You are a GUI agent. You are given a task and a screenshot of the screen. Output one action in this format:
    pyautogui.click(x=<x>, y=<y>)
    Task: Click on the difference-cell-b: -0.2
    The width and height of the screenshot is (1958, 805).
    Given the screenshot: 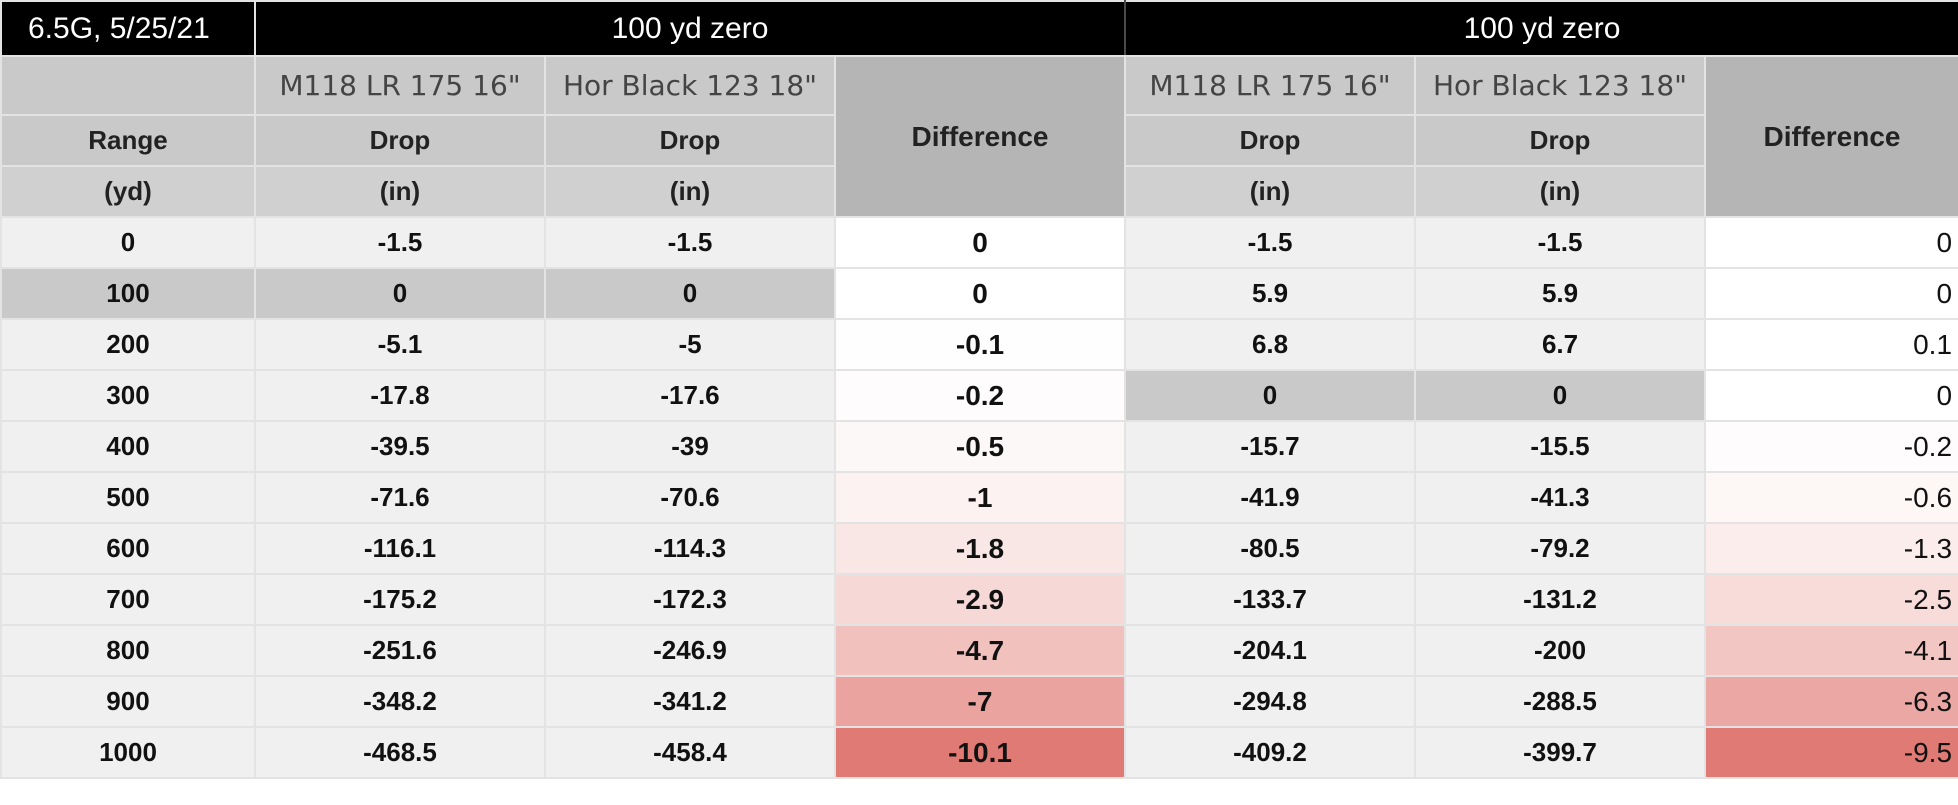 What is the action you would take?
    pyautogui.click(x=1831, y=446)
    